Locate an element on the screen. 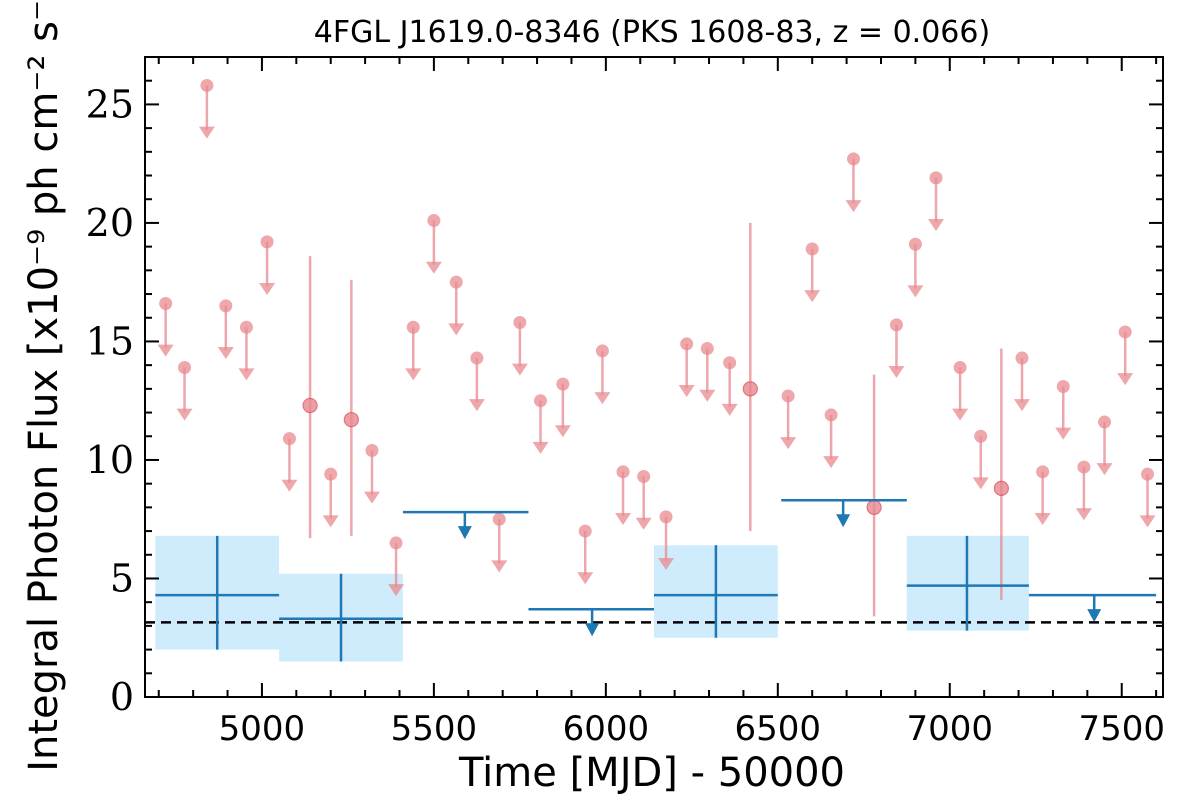 The height and width of the screenshot is (800, 1200). x-tick-label: 7500 is located at coordinates (1121, 729).